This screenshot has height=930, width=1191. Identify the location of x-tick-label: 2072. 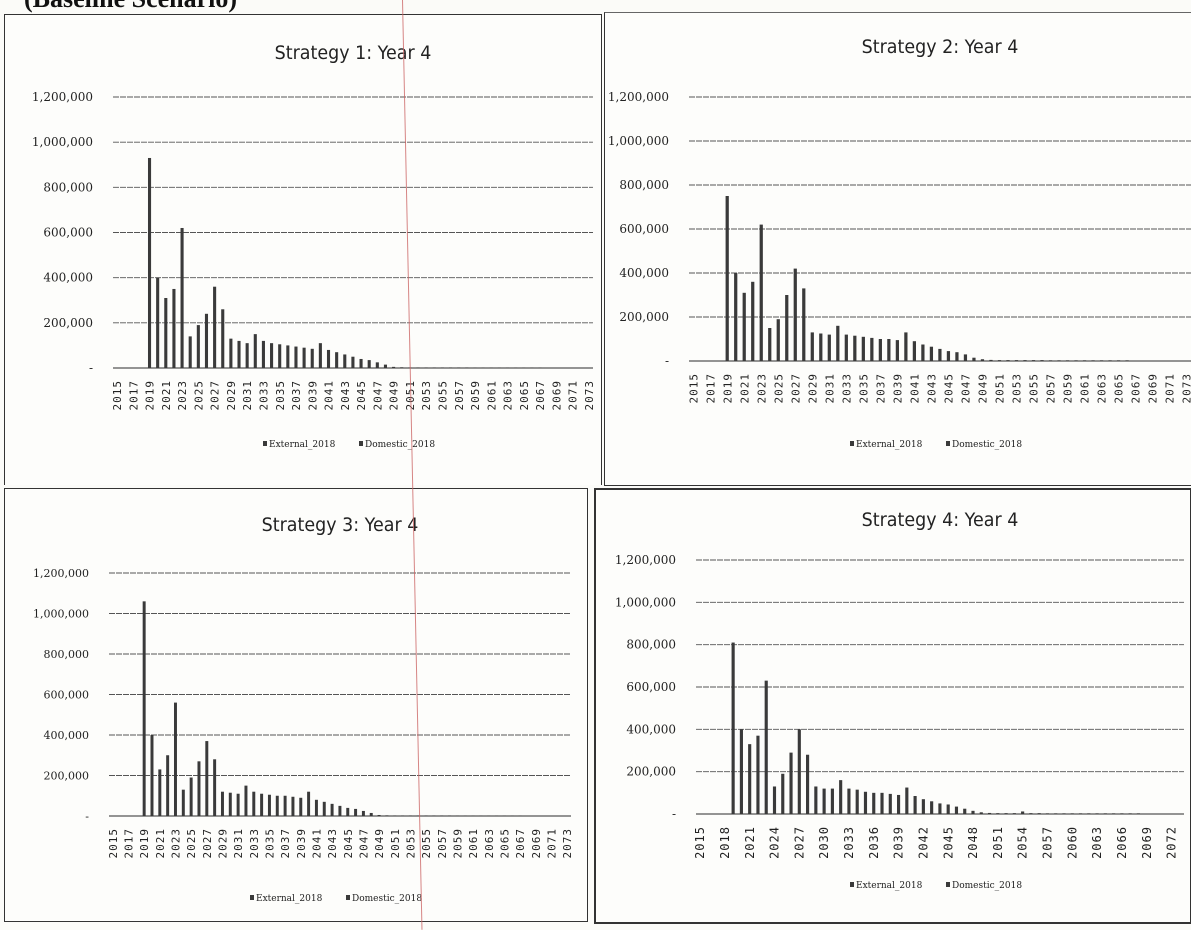
(1172, 842).